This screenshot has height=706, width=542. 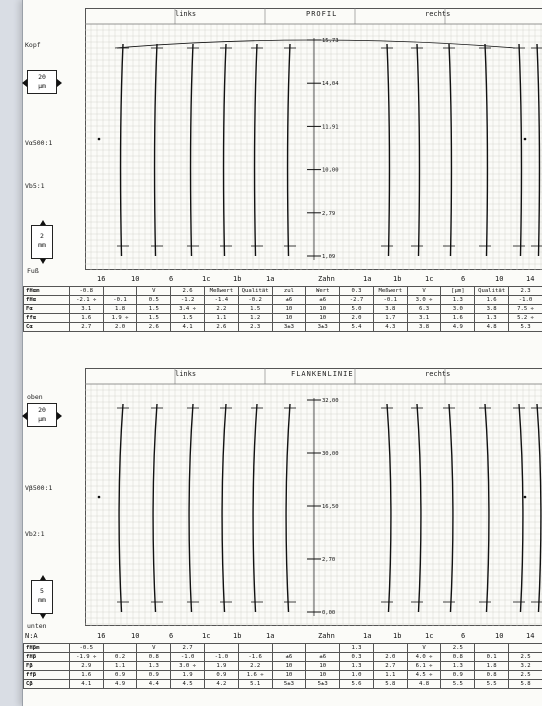 What do you see at coordinates (424, 300) in the screenshot?
I see `table-cell: 3.0 ÷` at bounding box center [424, 300].